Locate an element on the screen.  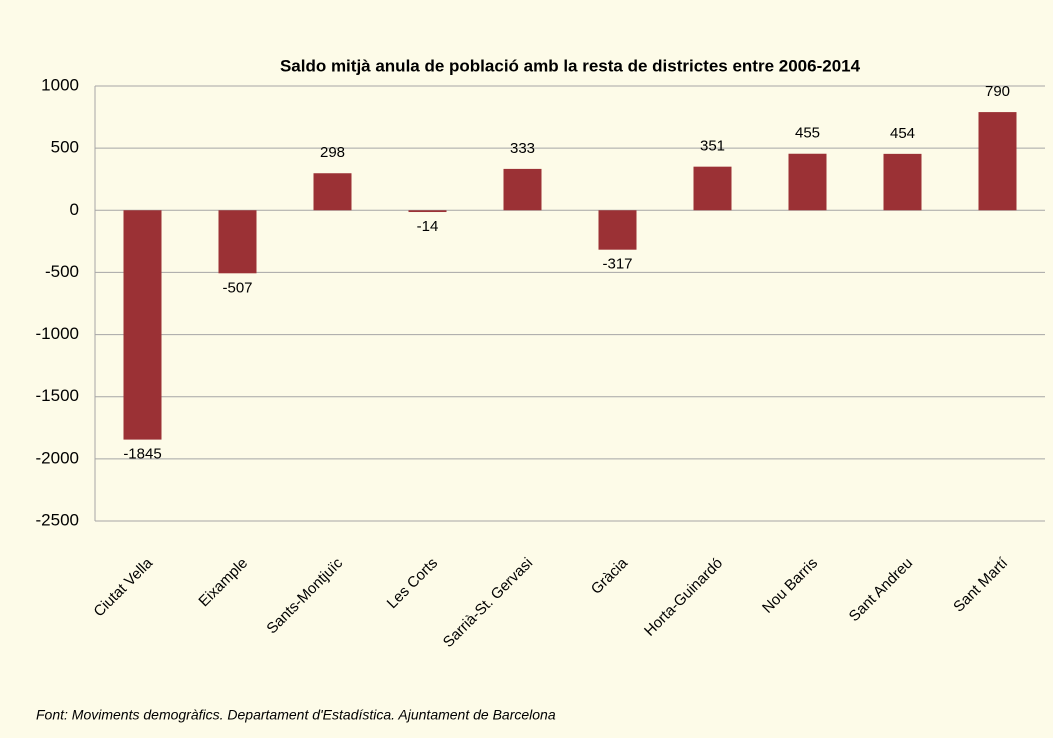
value-label: 454 is located at coordinates (902, 133).